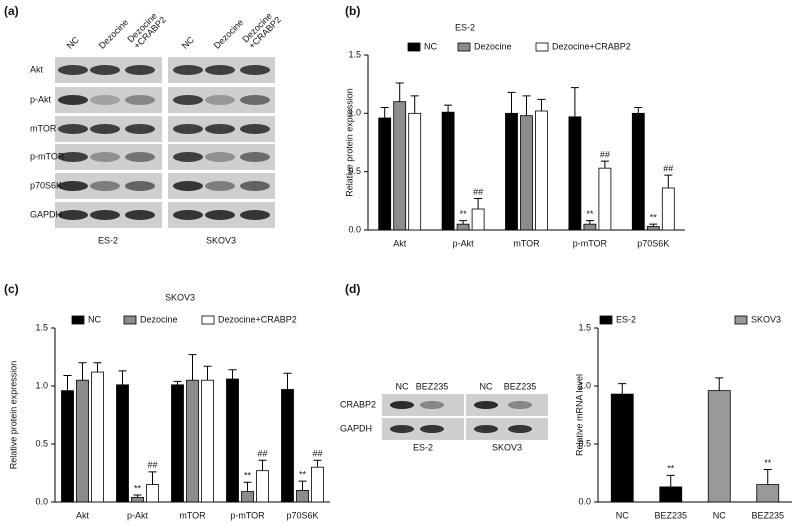  What do you see at coordinates (766, 319) in the screenshot?
I see `legend-label: SKOV3` at bounding box center [766, 319].